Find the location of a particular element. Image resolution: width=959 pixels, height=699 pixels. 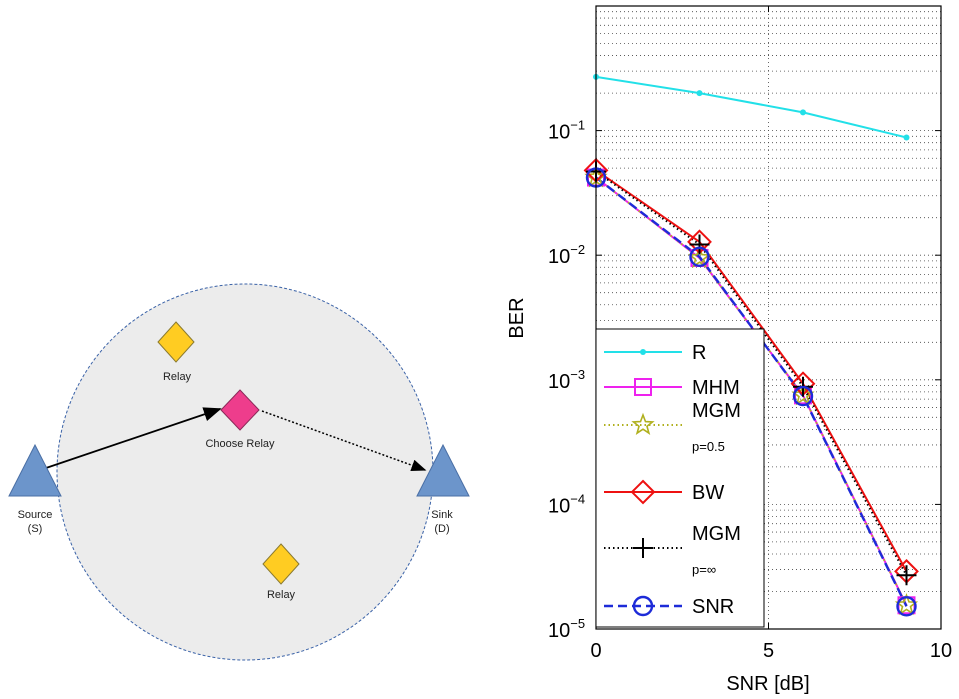

x-axis-label: SNR [dB] is located at coordinates (767, 684).